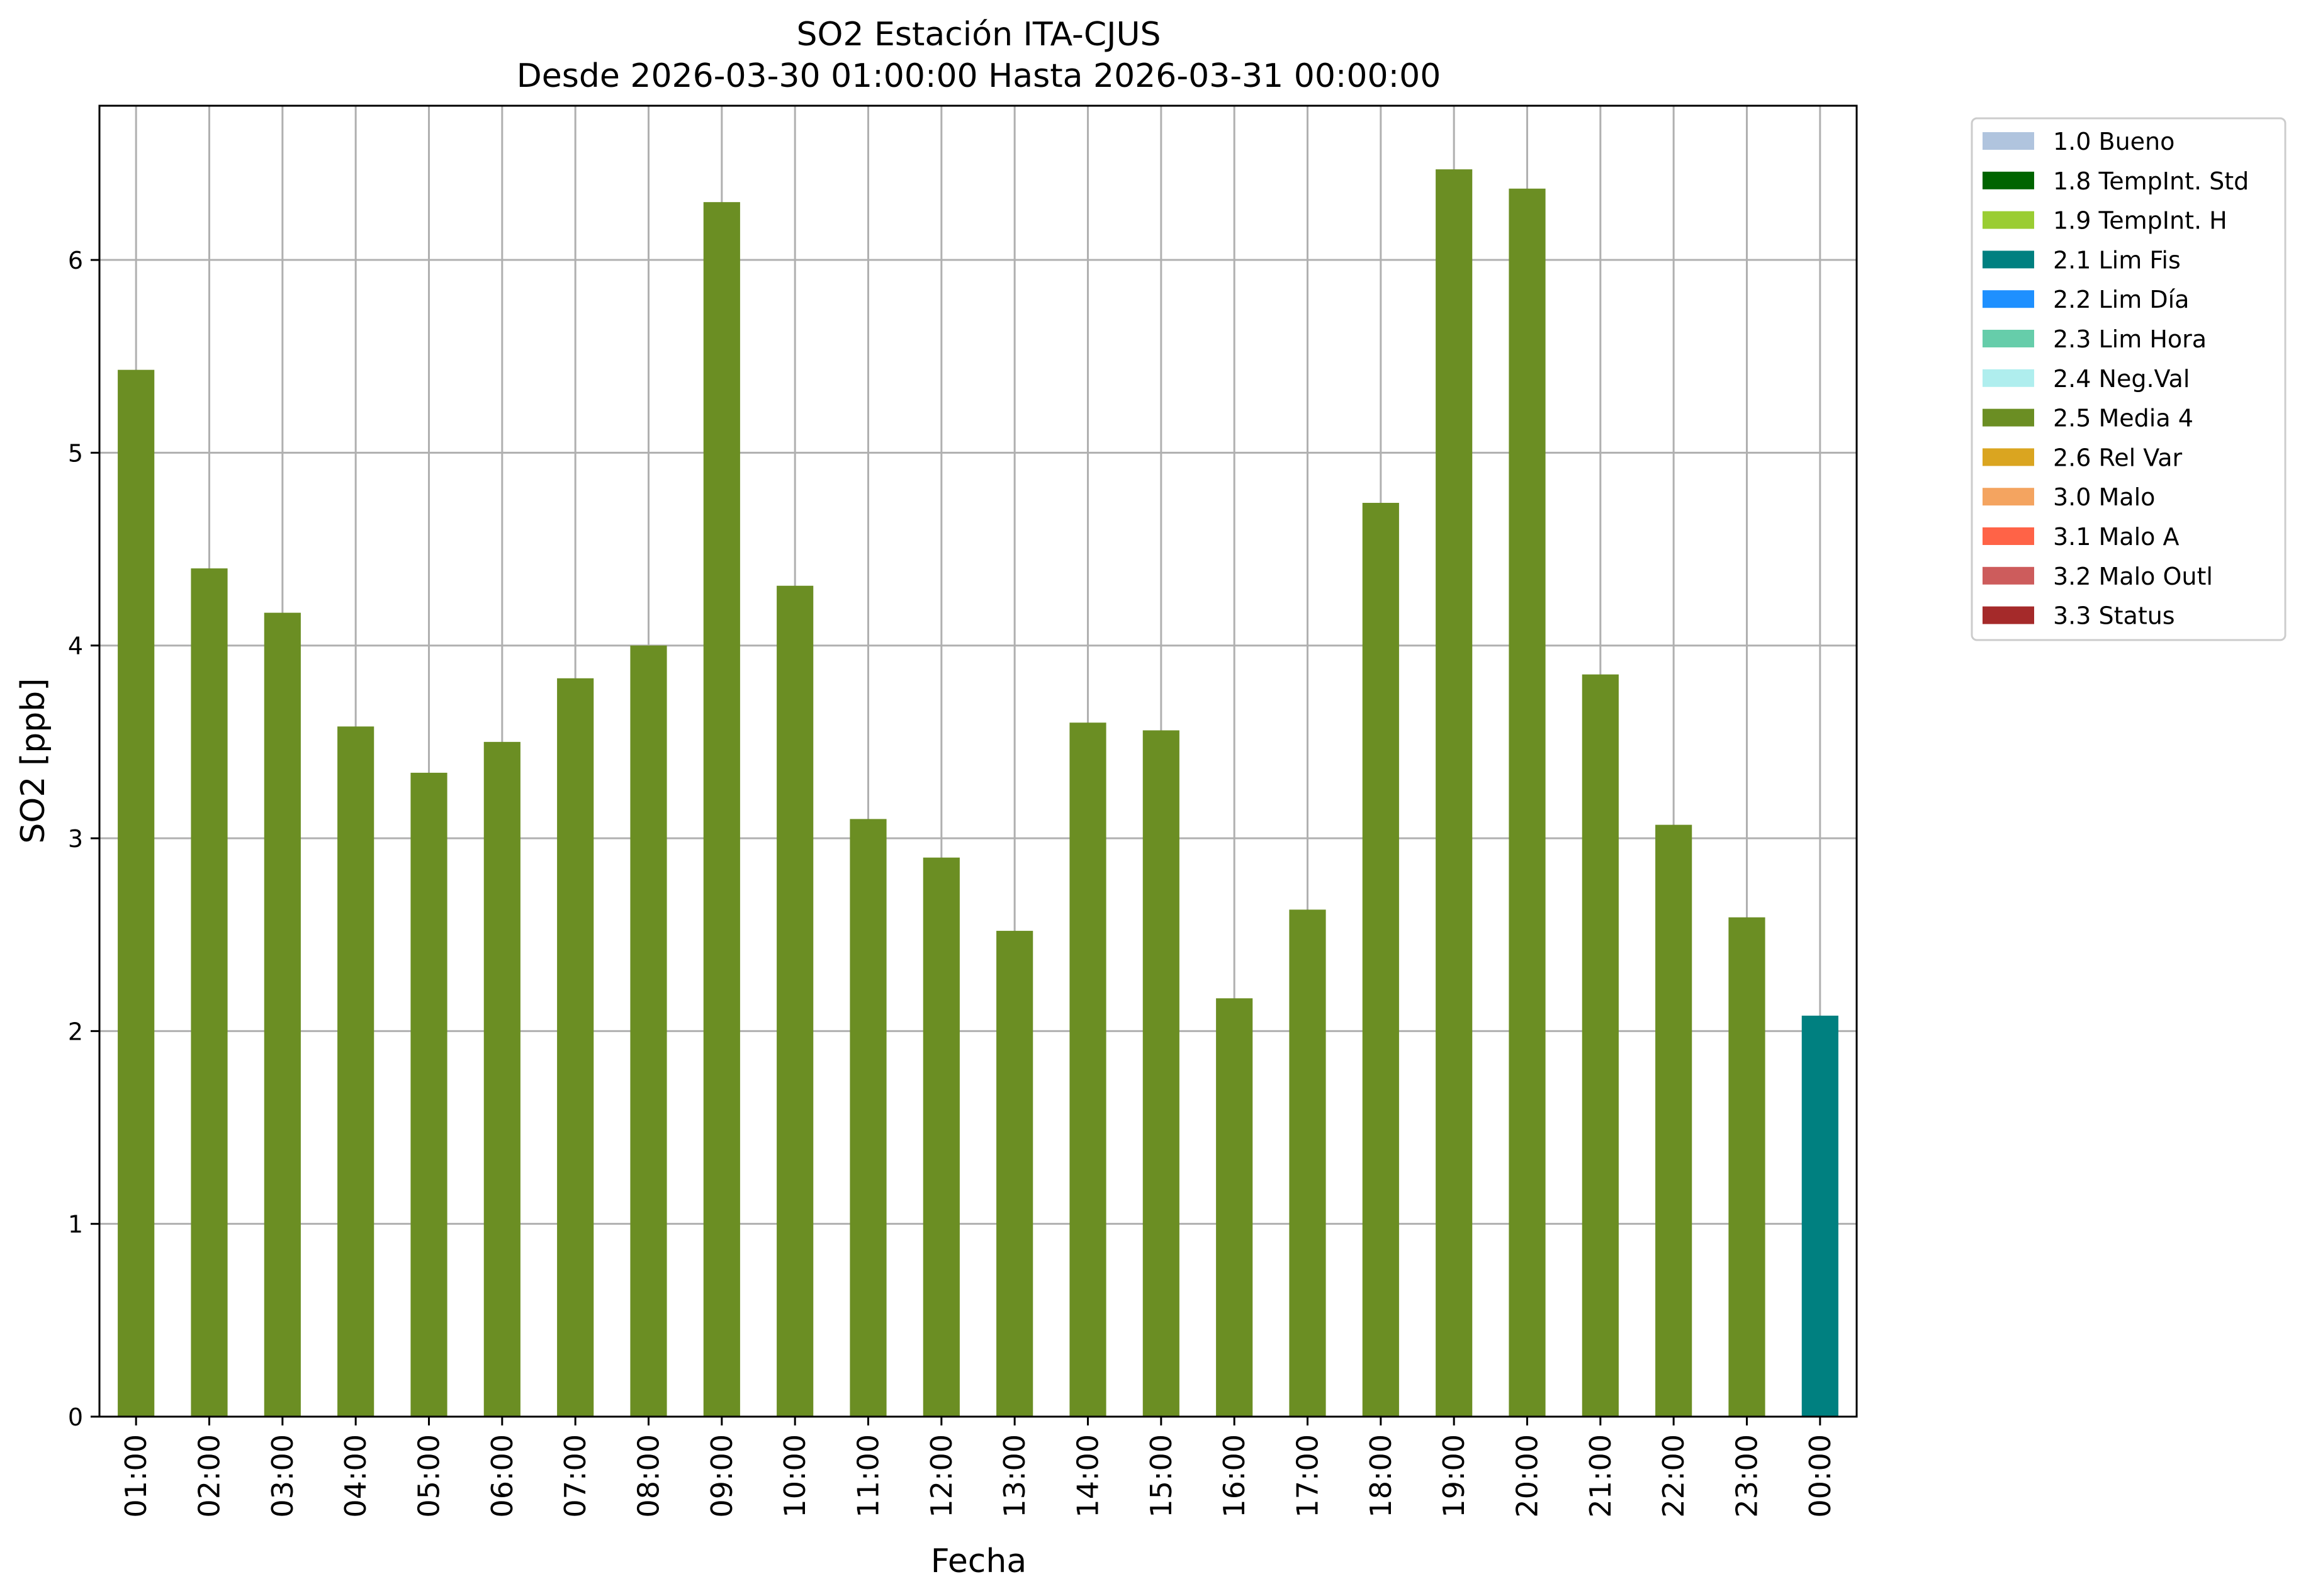  Describe the element at coordinates (1528, 1476) in the screenshot. I see `x-tick-label: 20:00` at that location.